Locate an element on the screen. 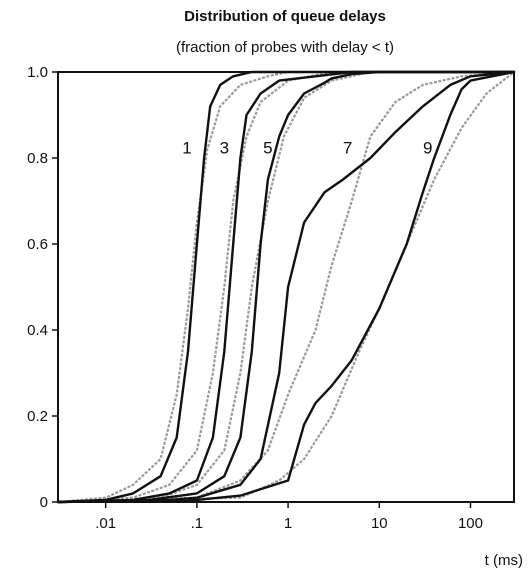 This screenshot has height=573, width=530. x-axis-label: t (ms) is located at coordinates (504, 560).